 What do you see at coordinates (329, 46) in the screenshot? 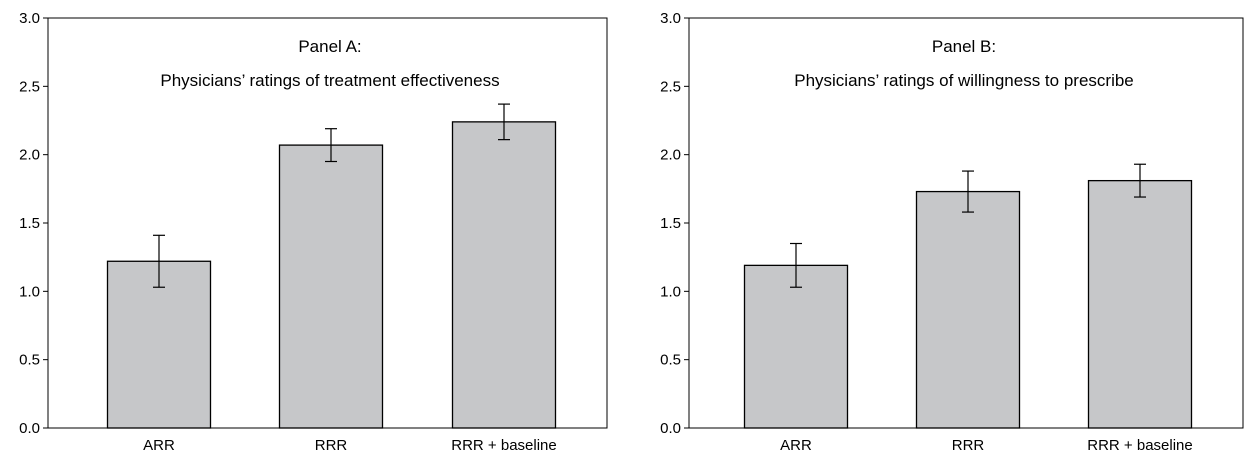
I see `panel-title: Panel A:` at bounding box center [329, 46].